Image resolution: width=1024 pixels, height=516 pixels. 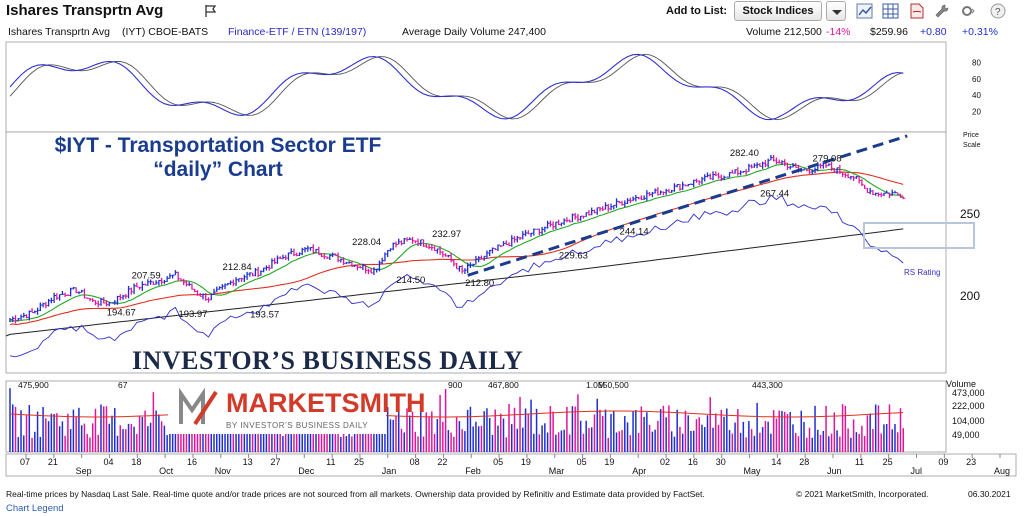 What do you see at coordinates (942, 11) in the screenshot?
I see `wrench-icon` at bounding box center [942, 11].